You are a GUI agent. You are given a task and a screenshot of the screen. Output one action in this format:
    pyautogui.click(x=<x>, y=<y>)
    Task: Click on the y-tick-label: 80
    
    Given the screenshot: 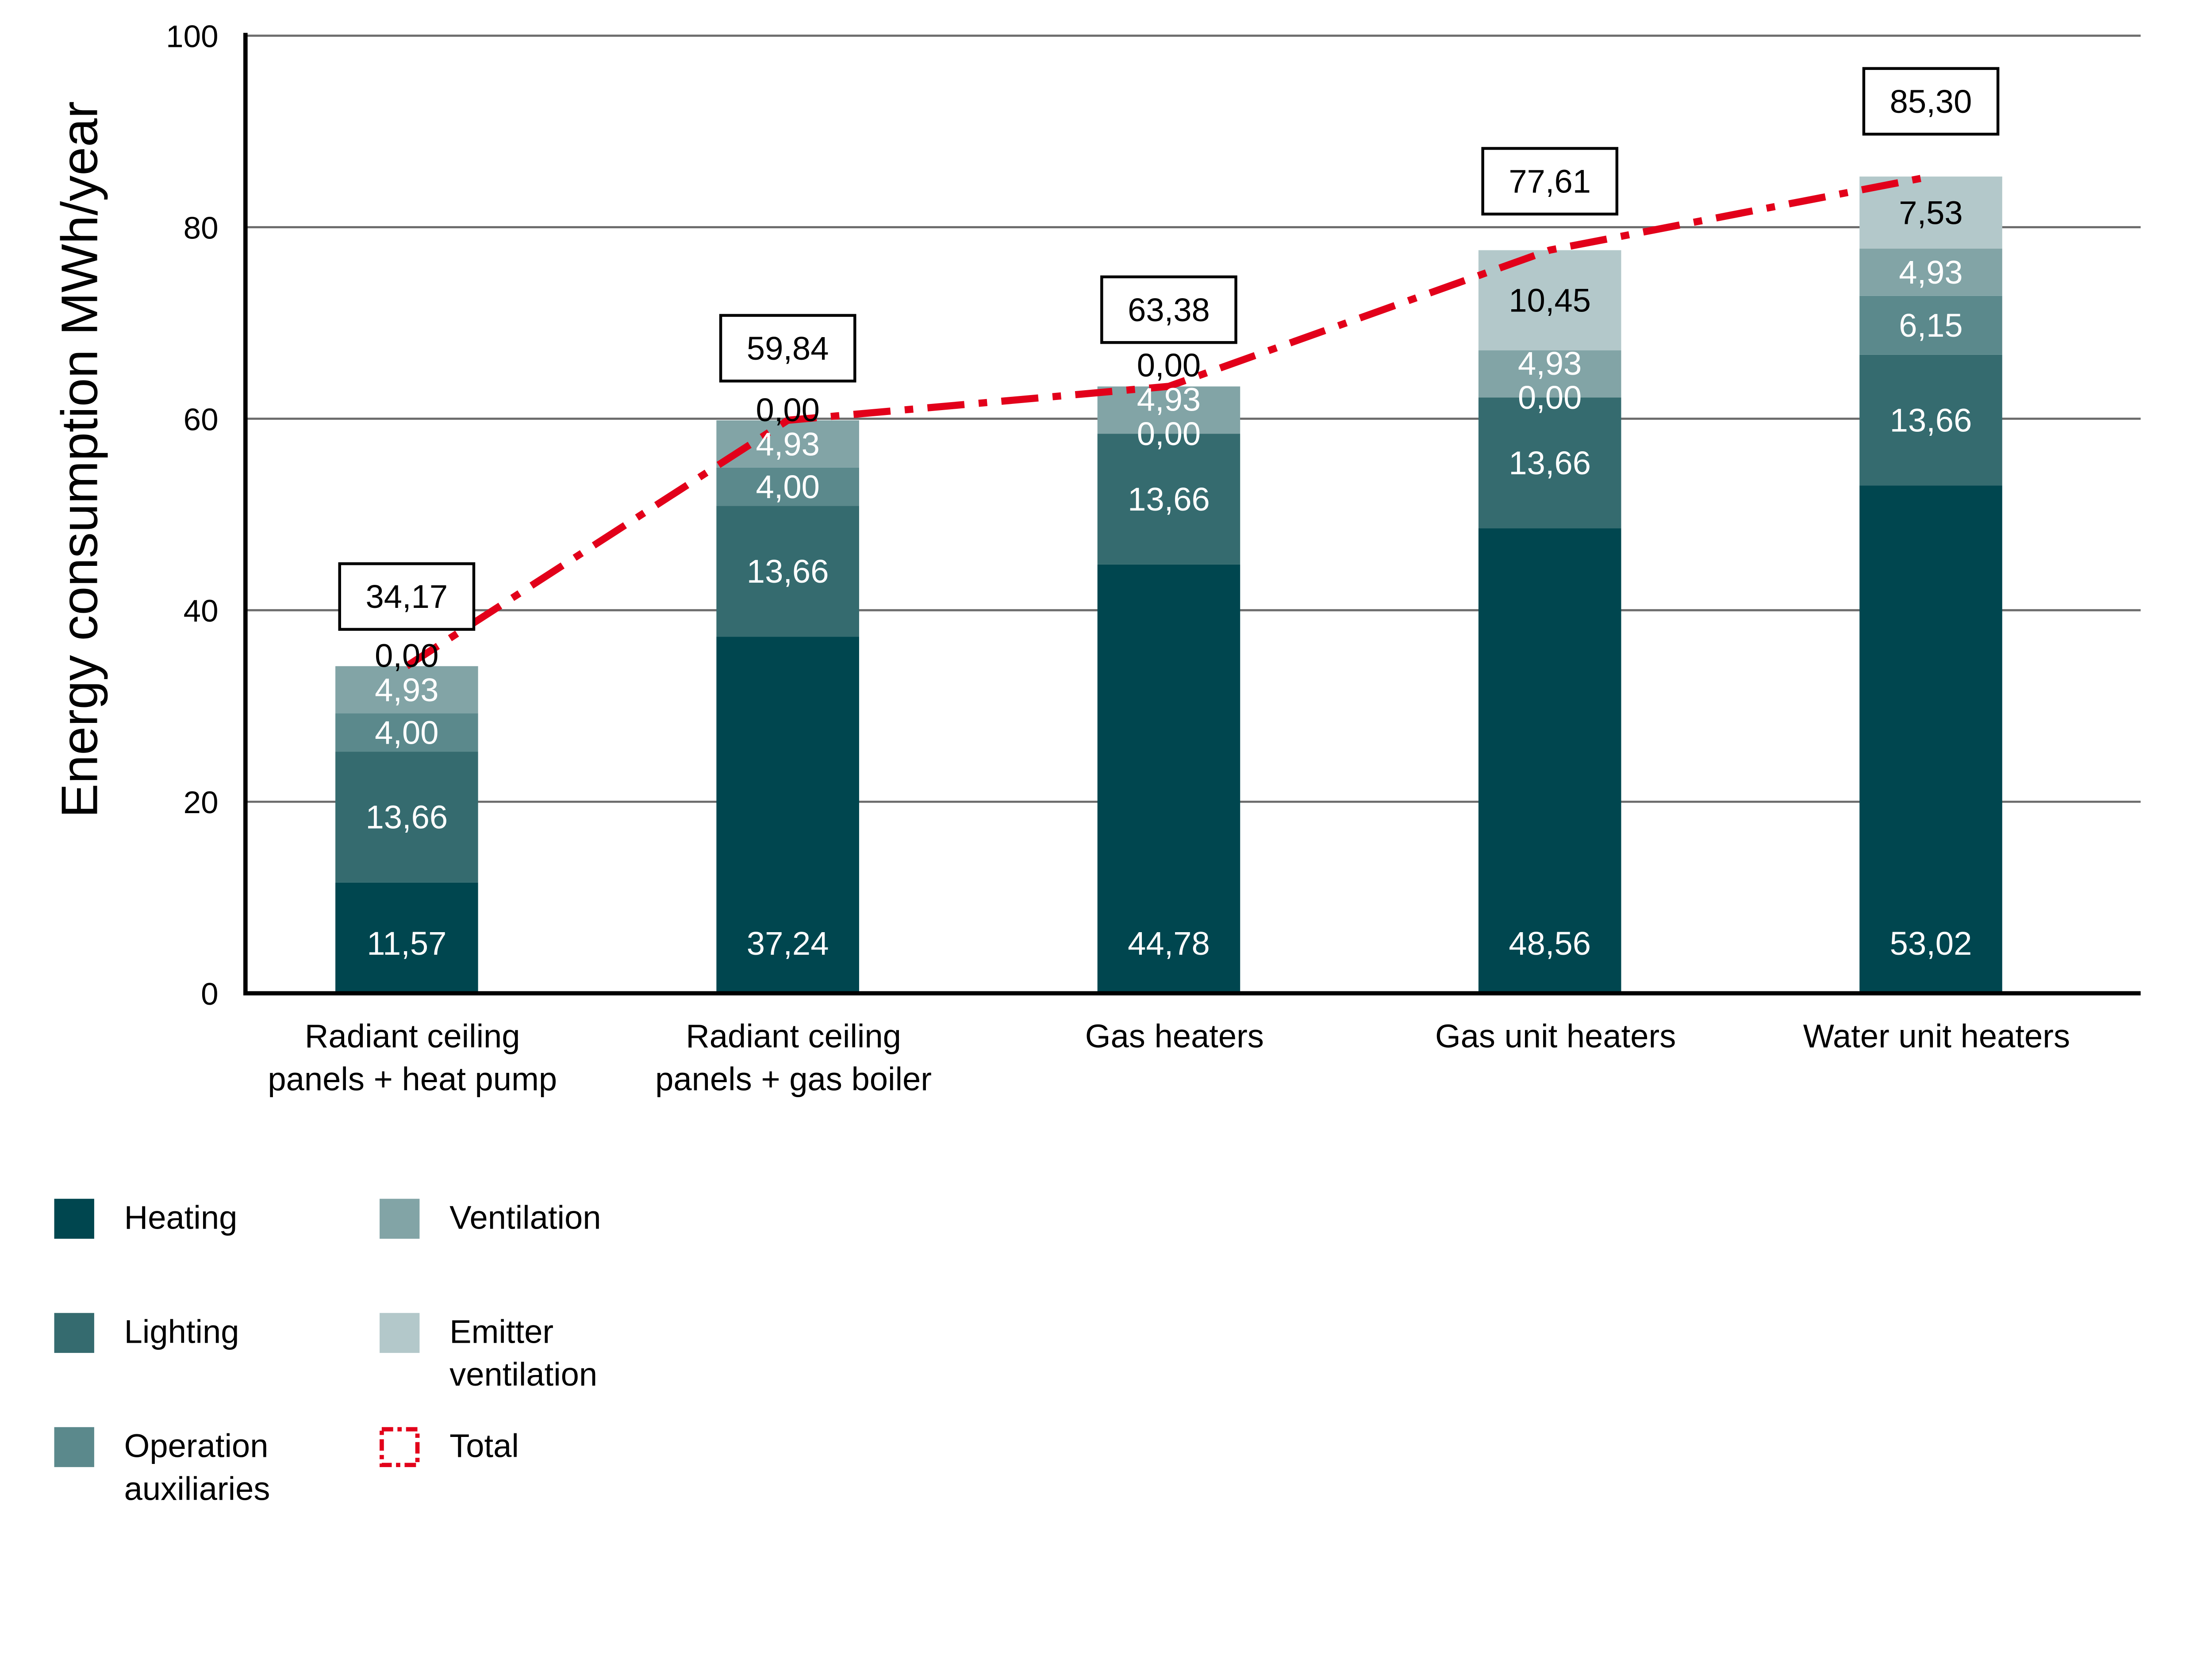 What is the action you would take?
    pyautogui.click(x=202, y=229)
    